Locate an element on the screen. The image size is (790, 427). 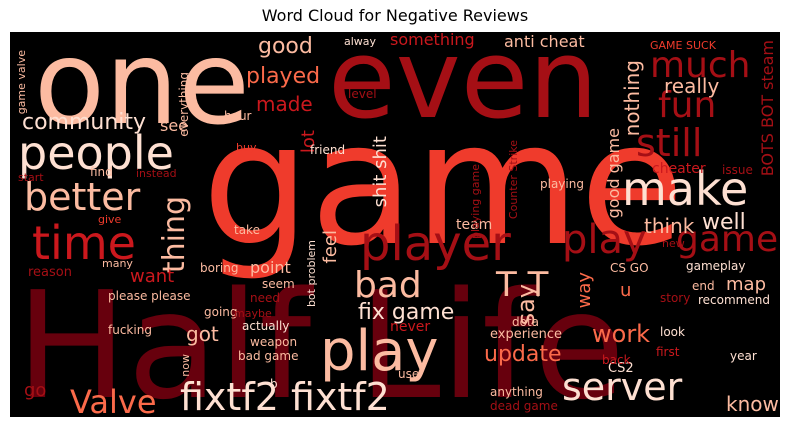
word-cs-go: CS GO is located at coordinates (629, 268).